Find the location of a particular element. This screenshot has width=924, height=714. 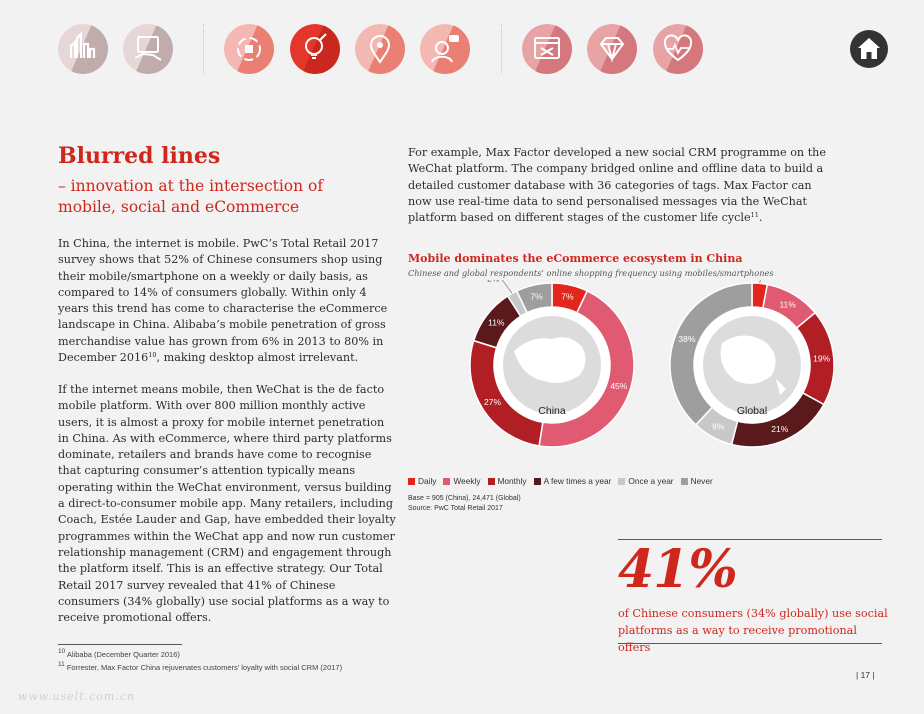

slice-label: 19% is located at coordinates (821, 358).